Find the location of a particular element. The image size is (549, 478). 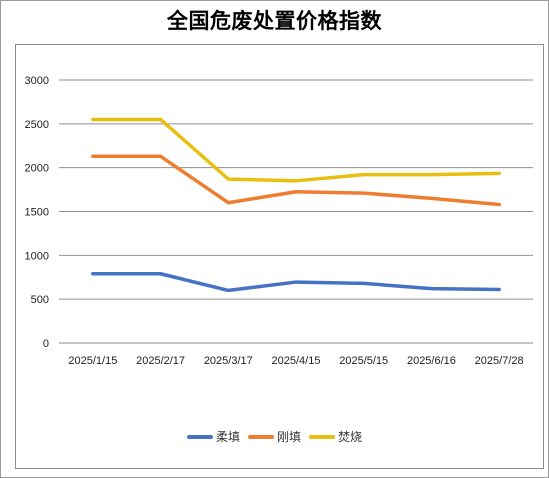

legend-item: 柔填 is located at coordinates (213, 436).